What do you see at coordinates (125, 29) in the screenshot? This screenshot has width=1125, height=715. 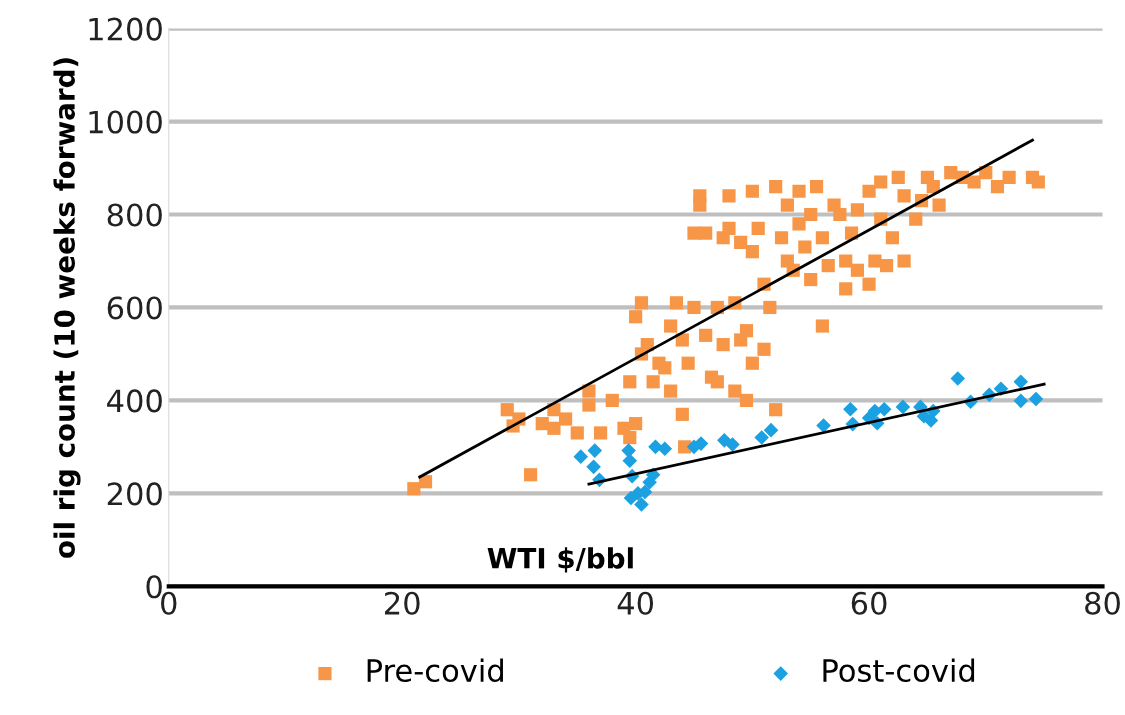 I see `y-tick-label: 1200` at bounding box center [125, 29].